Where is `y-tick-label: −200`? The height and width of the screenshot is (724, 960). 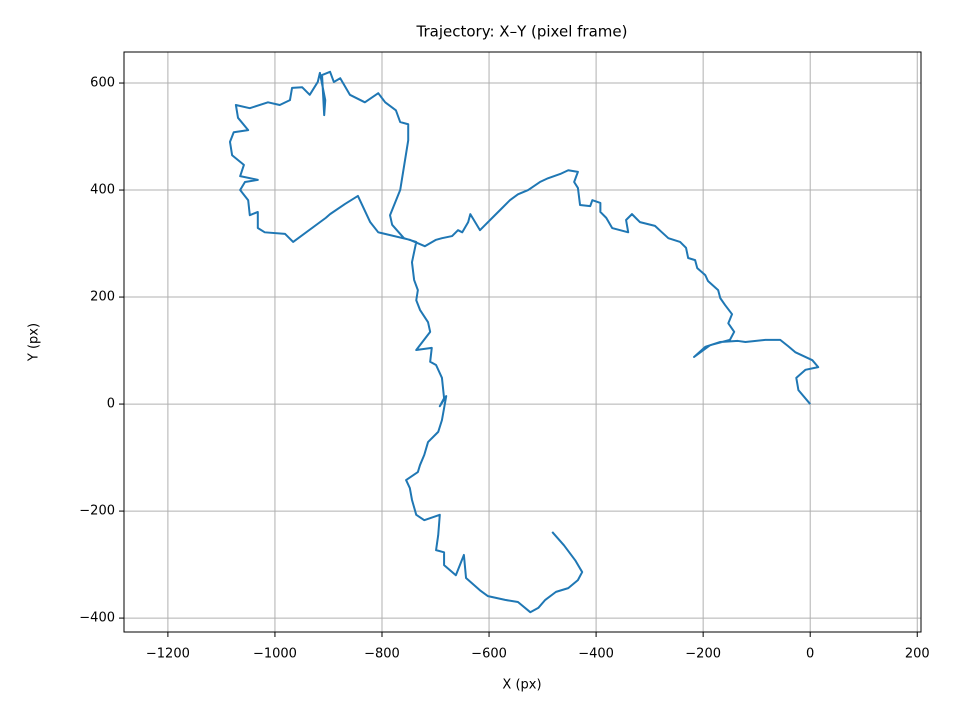 y-tick-label: −200 is located at coordinates (97, 511).